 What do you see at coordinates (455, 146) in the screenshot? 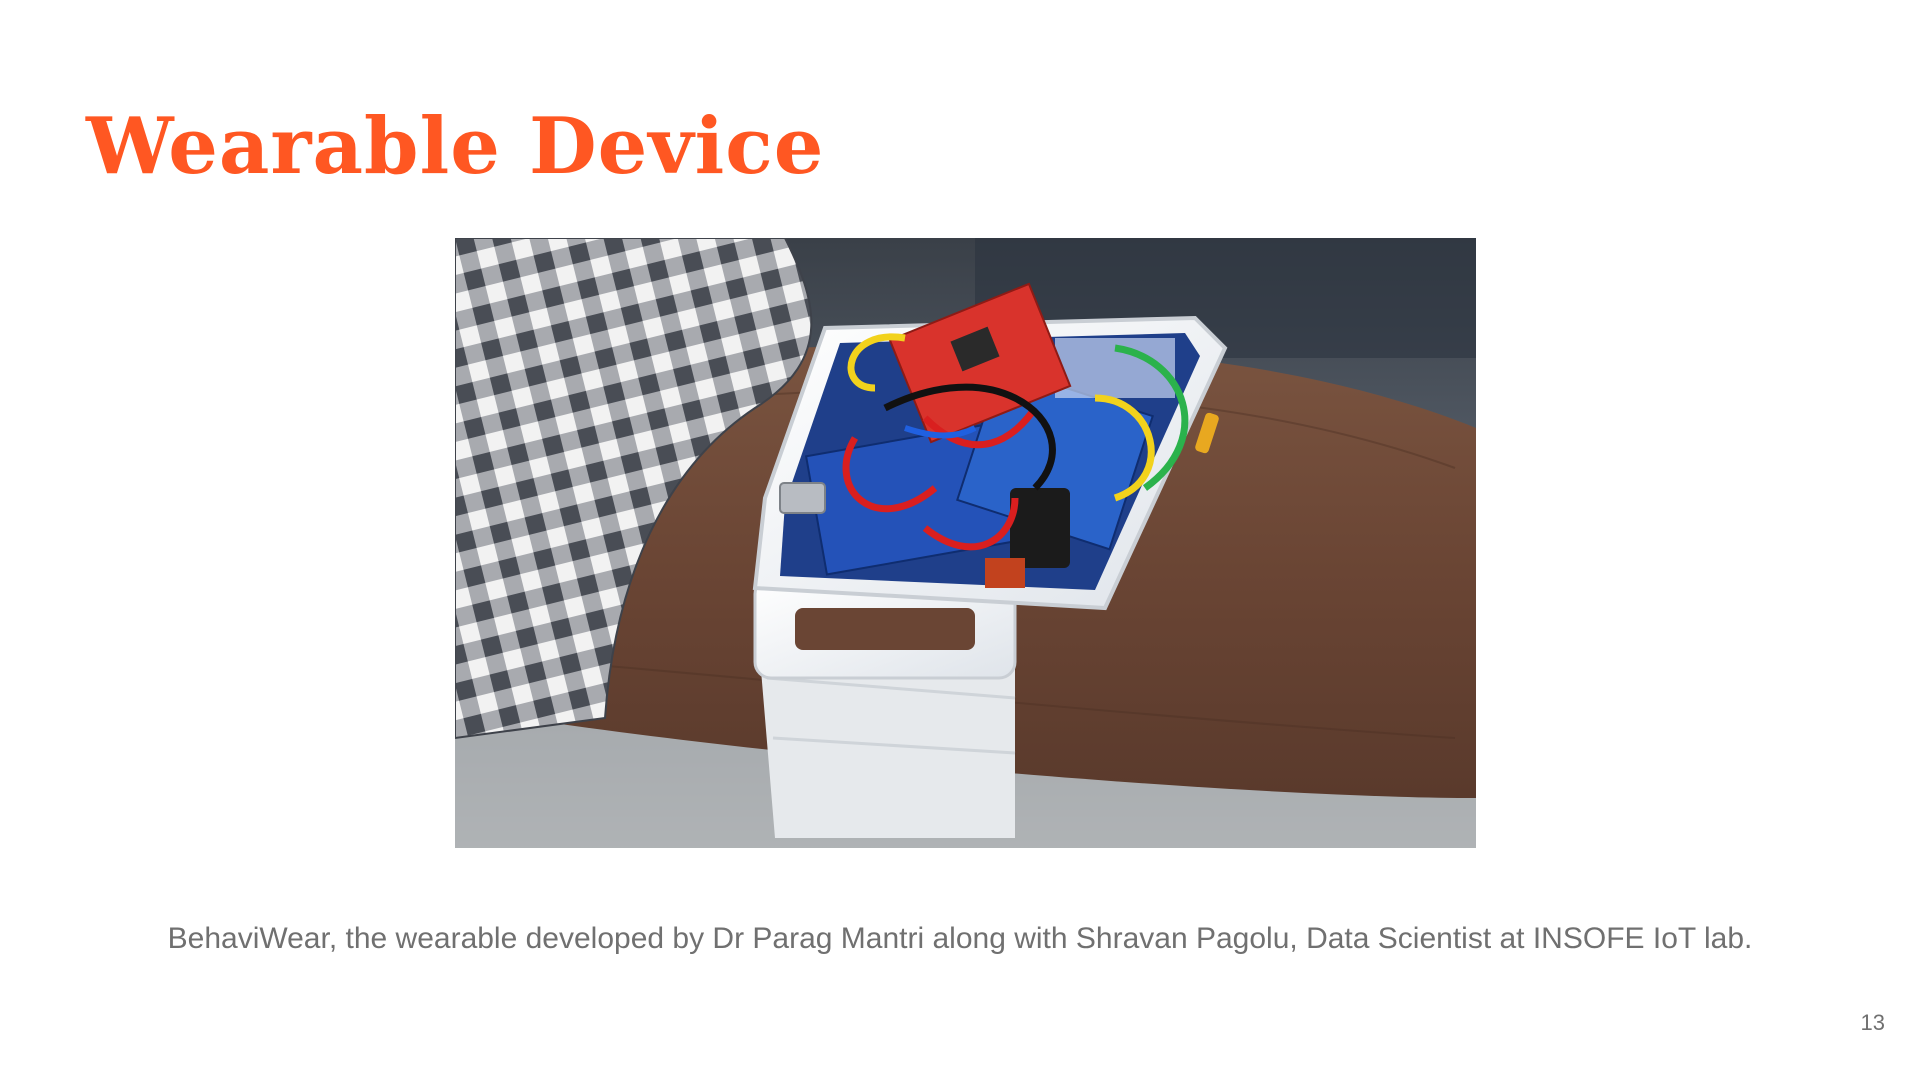
I see `slide-title: Wearable Device` at bounding box center [455, 146].